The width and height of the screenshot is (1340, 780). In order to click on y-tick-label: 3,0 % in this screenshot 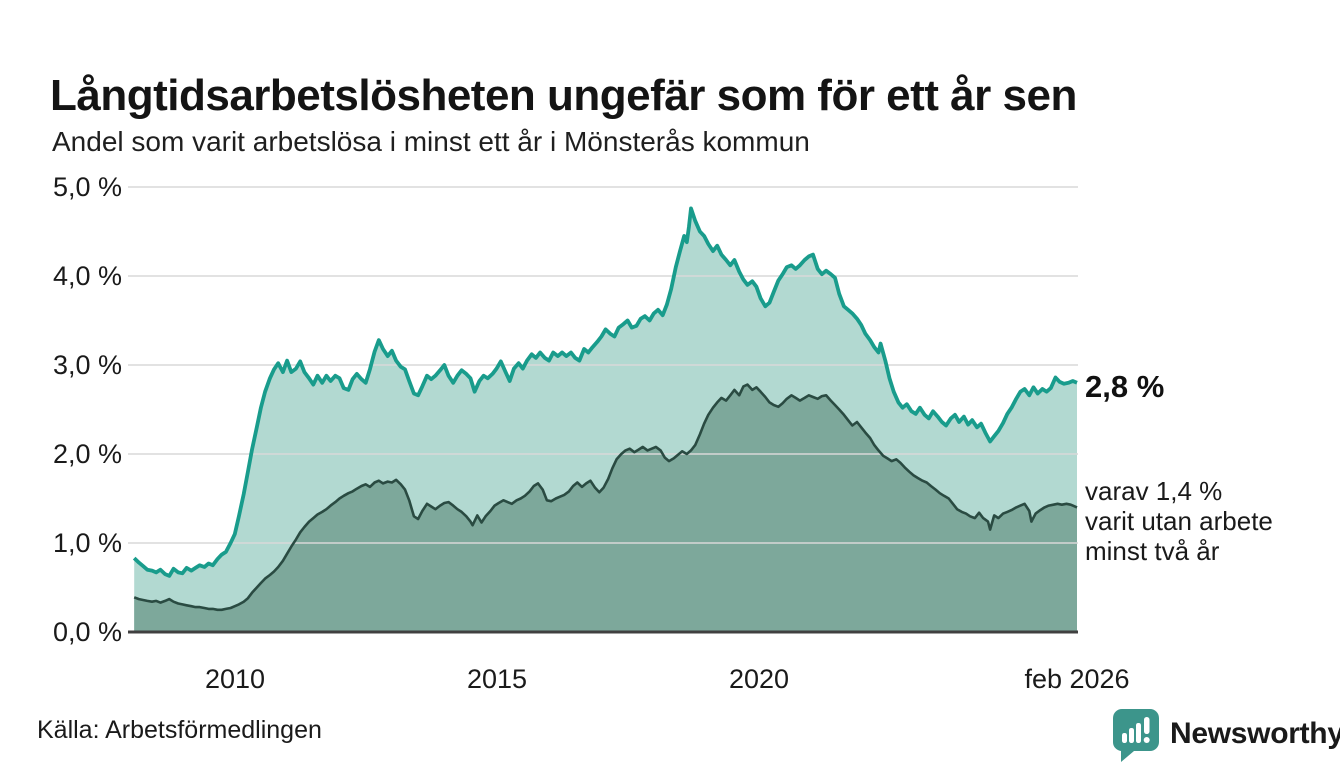, I will do `click(87, 365)`.